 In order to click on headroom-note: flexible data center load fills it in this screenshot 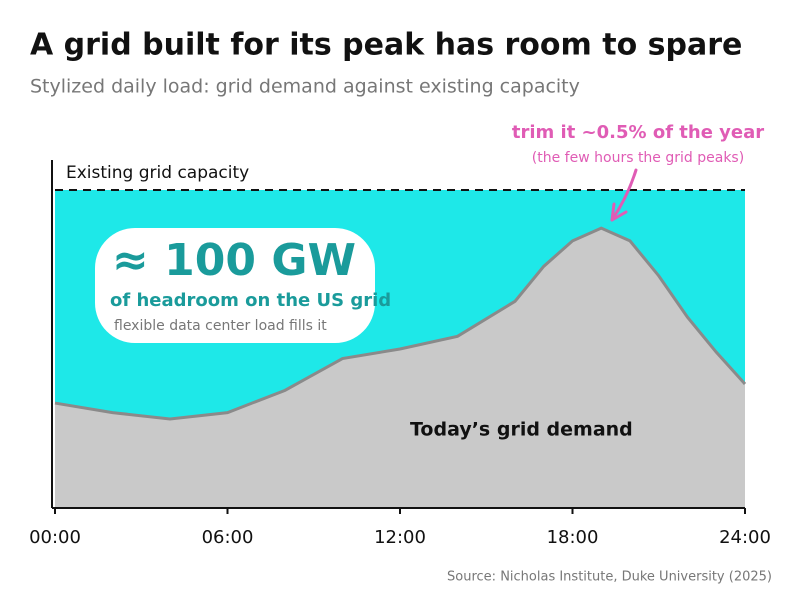, I will do `click(220, 326)`.